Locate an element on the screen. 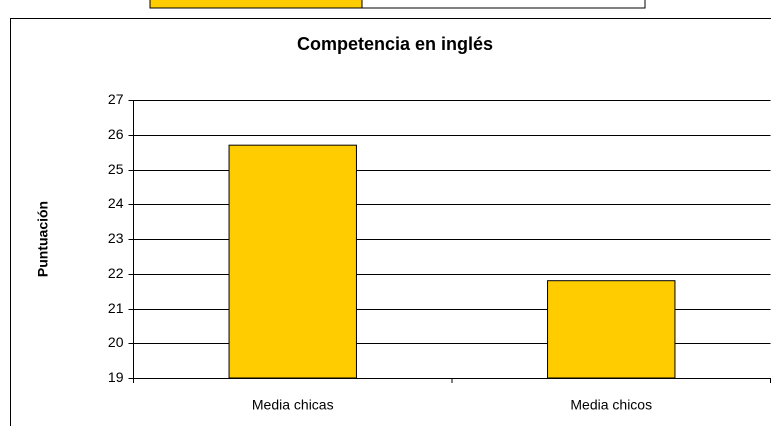 Image resolution: width=771 pixels, height=426 pixels. chart-title: Competencia en inglés is located at coordinates (395, 44).